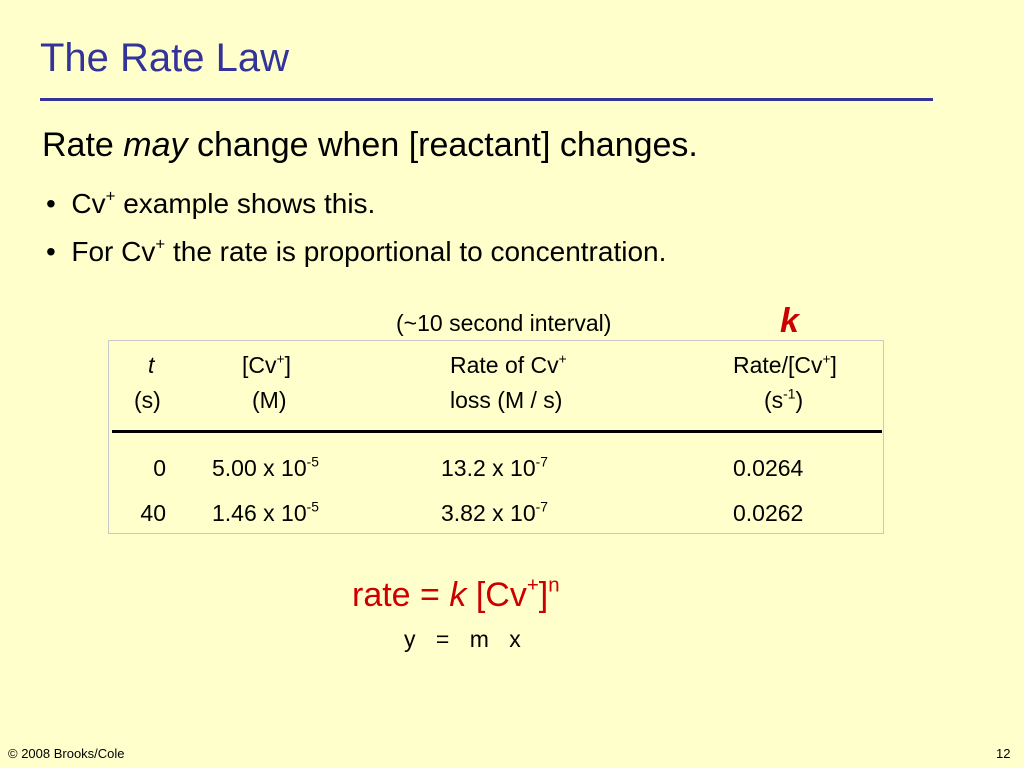  I want to click on cell: 1.46 x 10⁻⁵, so click(265, 513).